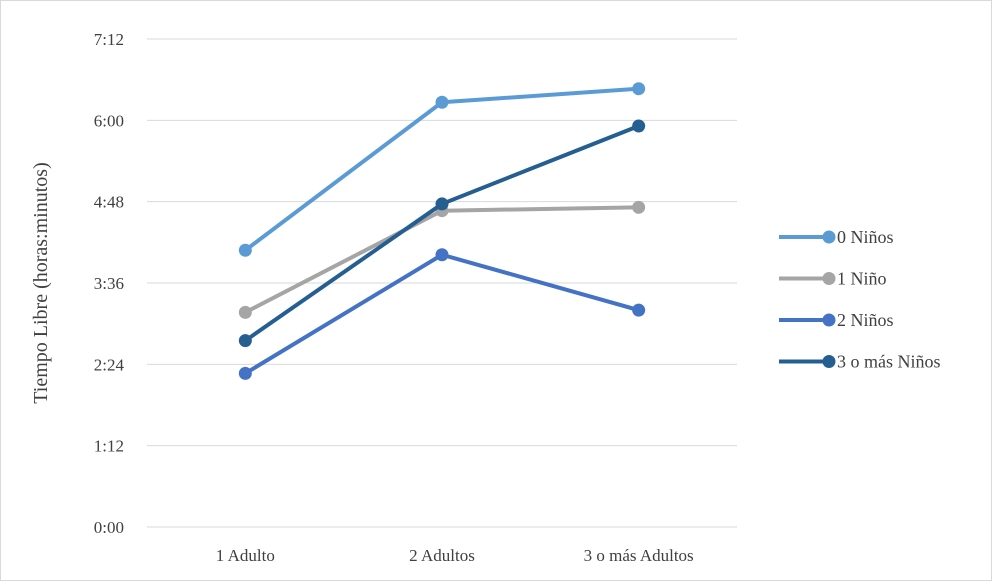 The width and height of the screenshot is (992, 585). What do you see at coordinates (865, 320) in the screenshot?
I see `legend-label: 2 Niños` at bounding box center [865, 320].